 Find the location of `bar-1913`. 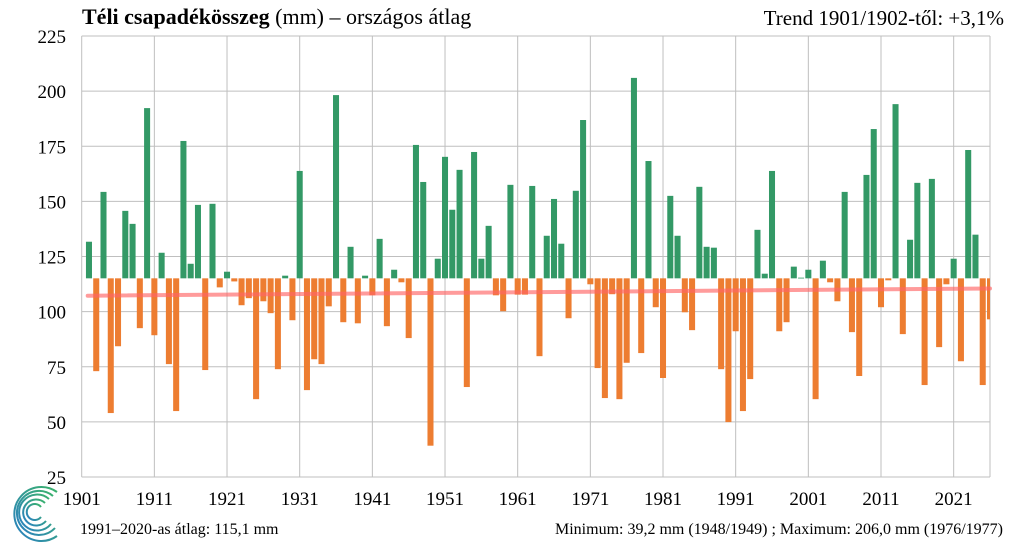

bar-1913 is located at coordinates (176, 345).